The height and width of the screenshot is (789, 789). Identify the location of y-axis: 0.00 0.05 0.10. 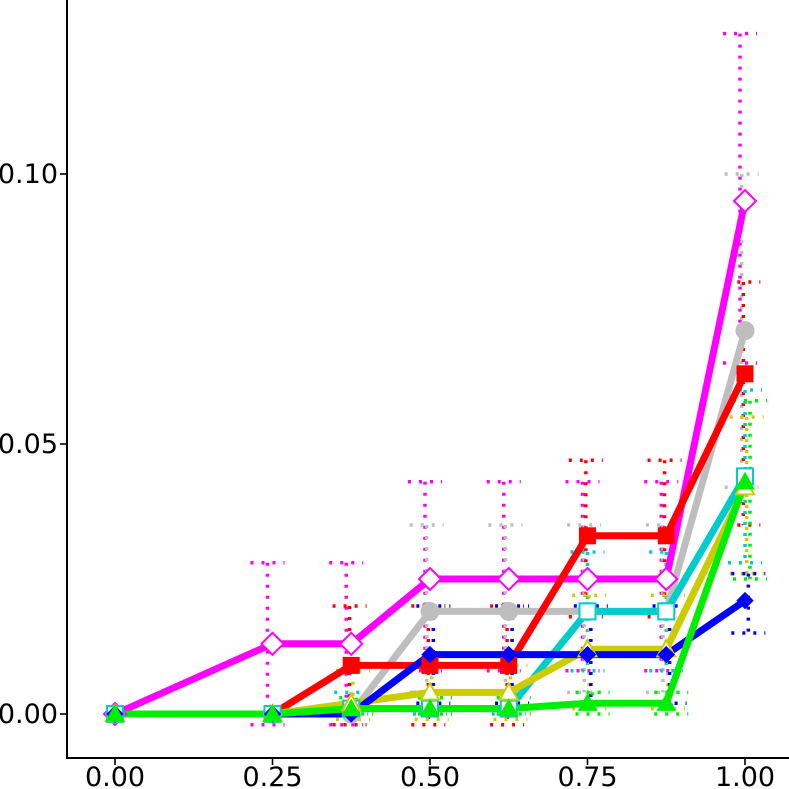
(33, 444).